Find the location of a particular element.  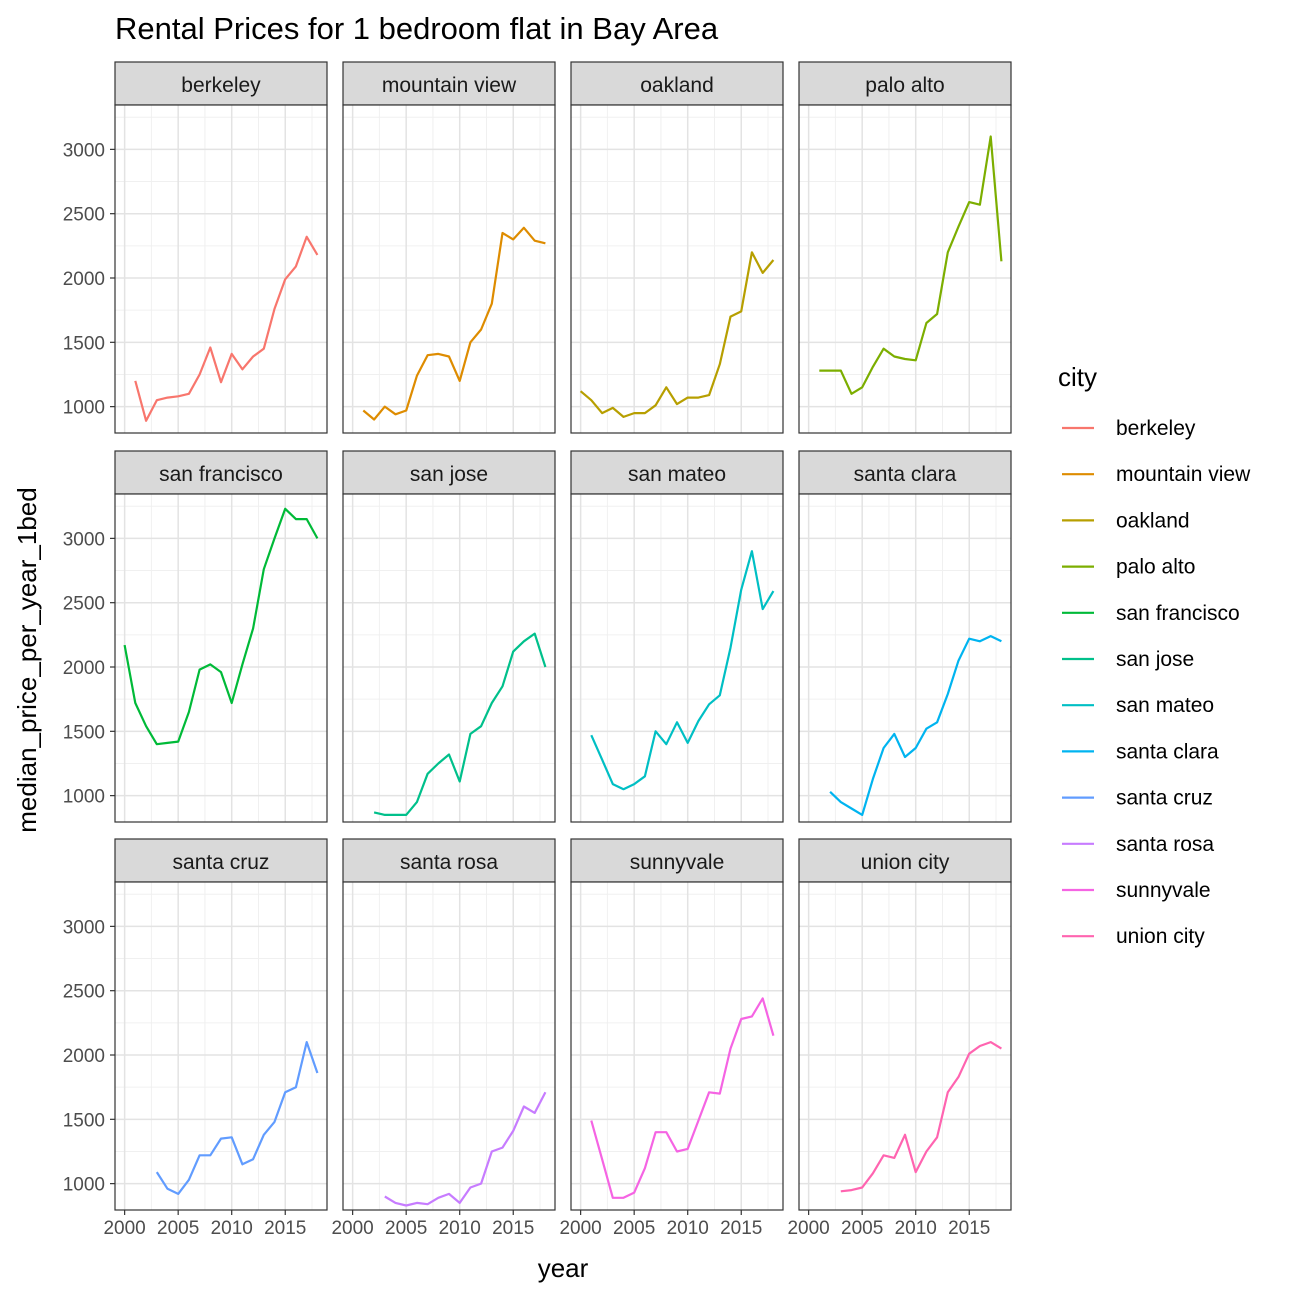

y-tick-label: 2000 is located at coordinates (84, 279).